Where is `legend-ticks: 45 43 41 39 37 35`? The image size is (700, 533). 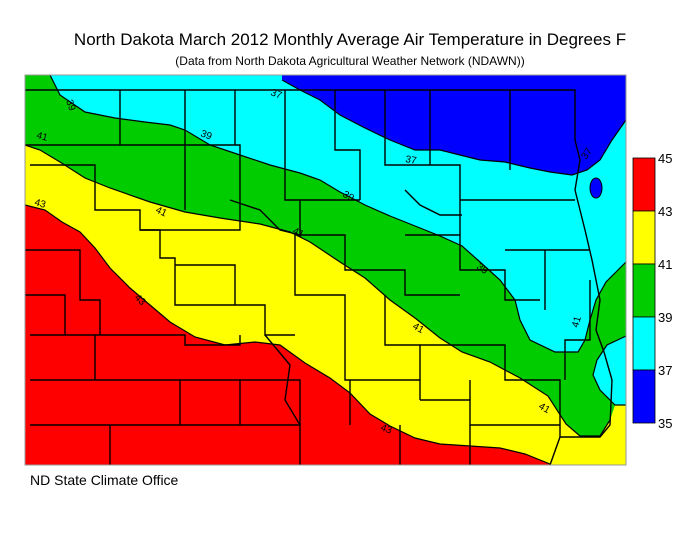 legend-ticks: 45 43 41 39 37 35 is located at coordinates (665, 291).